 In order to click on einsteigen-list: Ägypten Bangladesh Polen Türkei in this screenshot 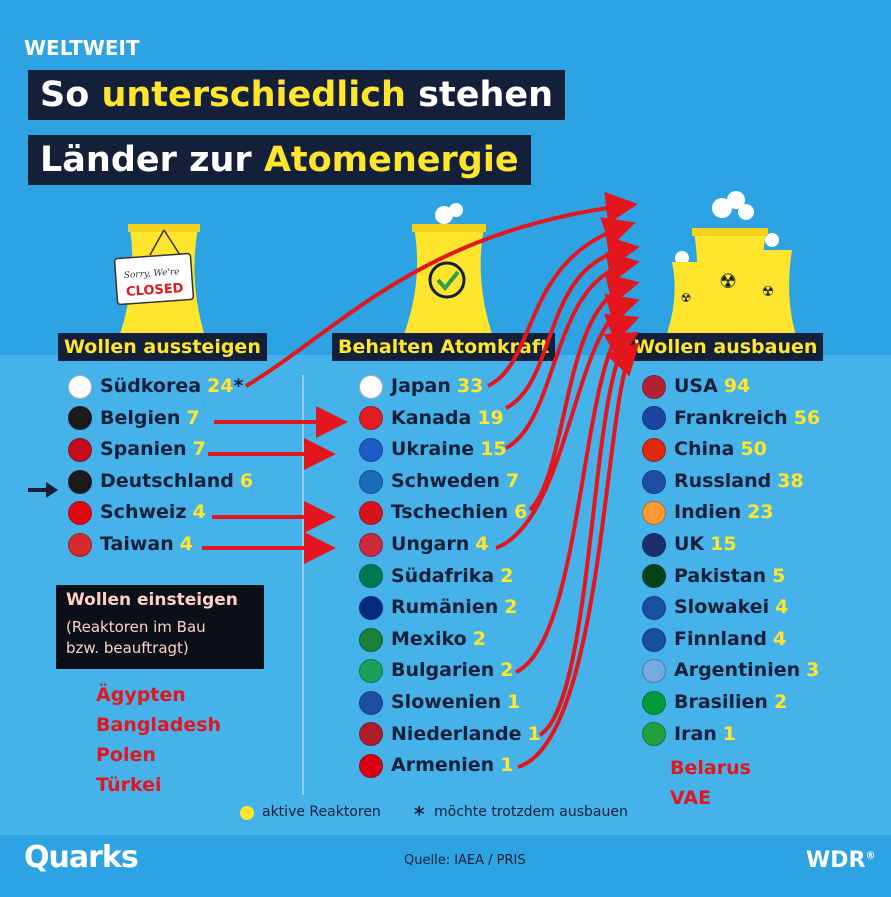, I will do `click(158, 740)`.